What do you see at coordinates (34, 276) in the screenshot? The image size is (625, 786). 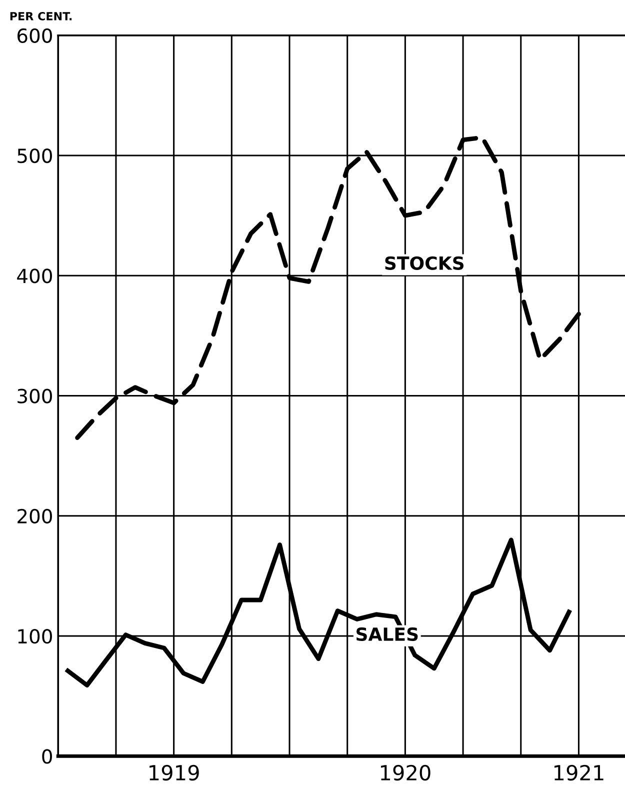 I see `y-tick-label: 400` at bounding box center [34, 276].